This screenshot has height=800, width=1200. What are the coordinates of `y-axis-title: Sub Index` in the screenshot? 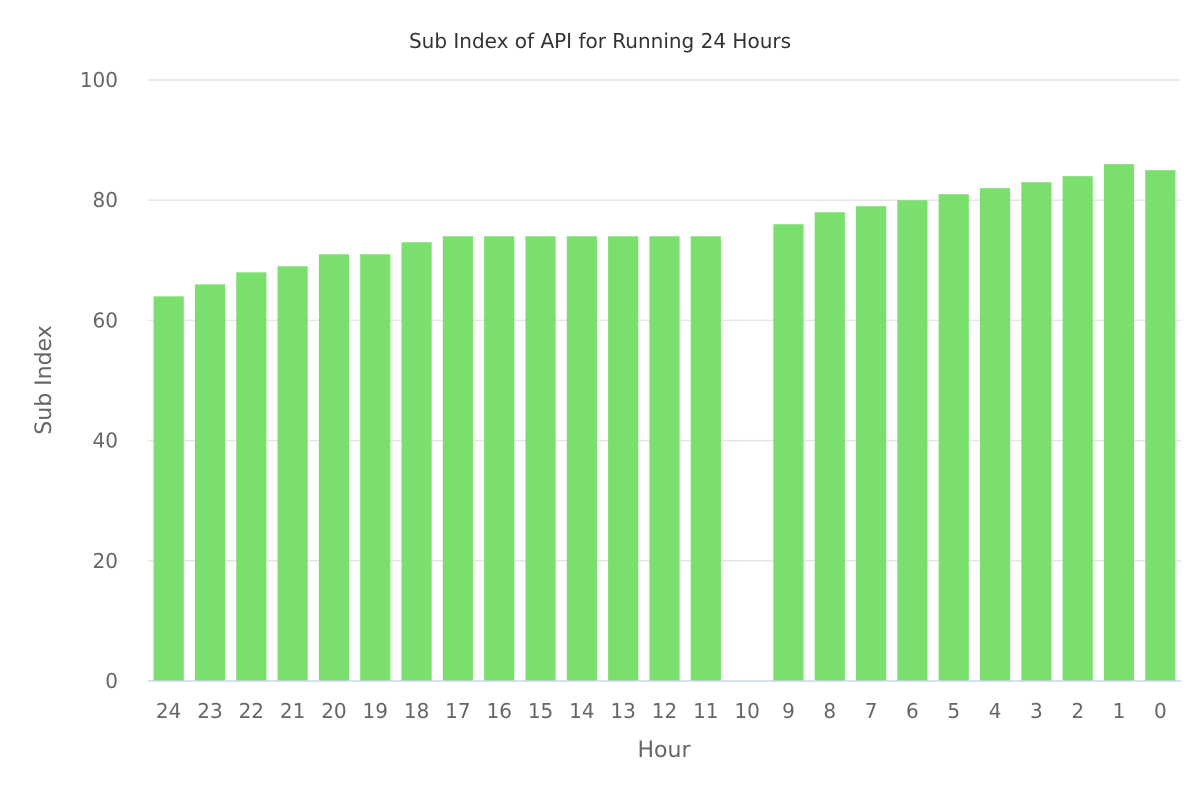 It's located at (44, 379).